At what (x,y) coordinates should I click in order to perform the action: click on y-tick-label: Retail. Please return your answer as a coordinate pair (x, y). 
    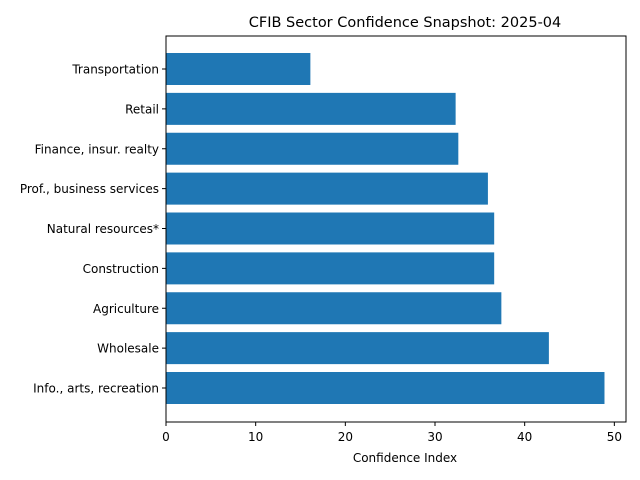
    Looking at the image, I should click on (142, 109).